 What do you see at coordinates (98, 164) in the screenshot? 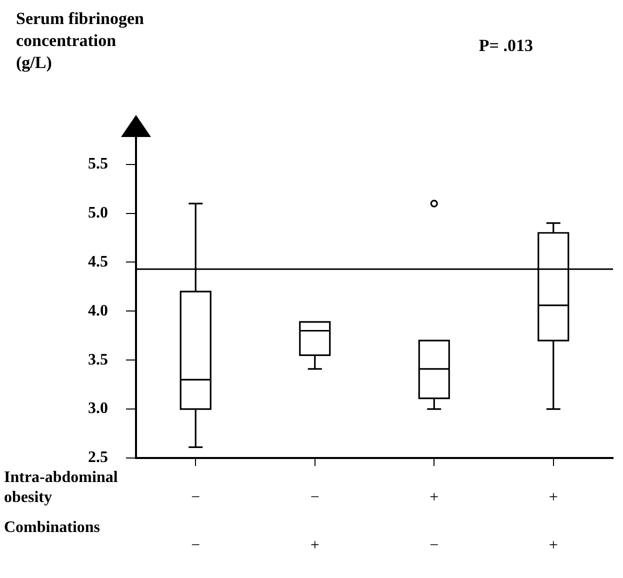
I see `y-tick-label: 5.5` at bounding box center [98, 164].